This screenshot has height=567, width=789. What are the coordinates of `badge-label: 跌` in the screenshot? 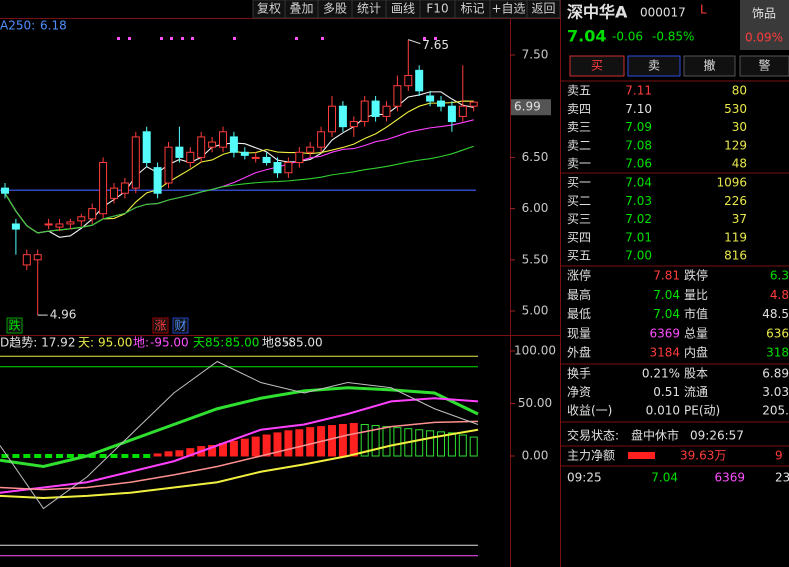 It's located at (14, 325).